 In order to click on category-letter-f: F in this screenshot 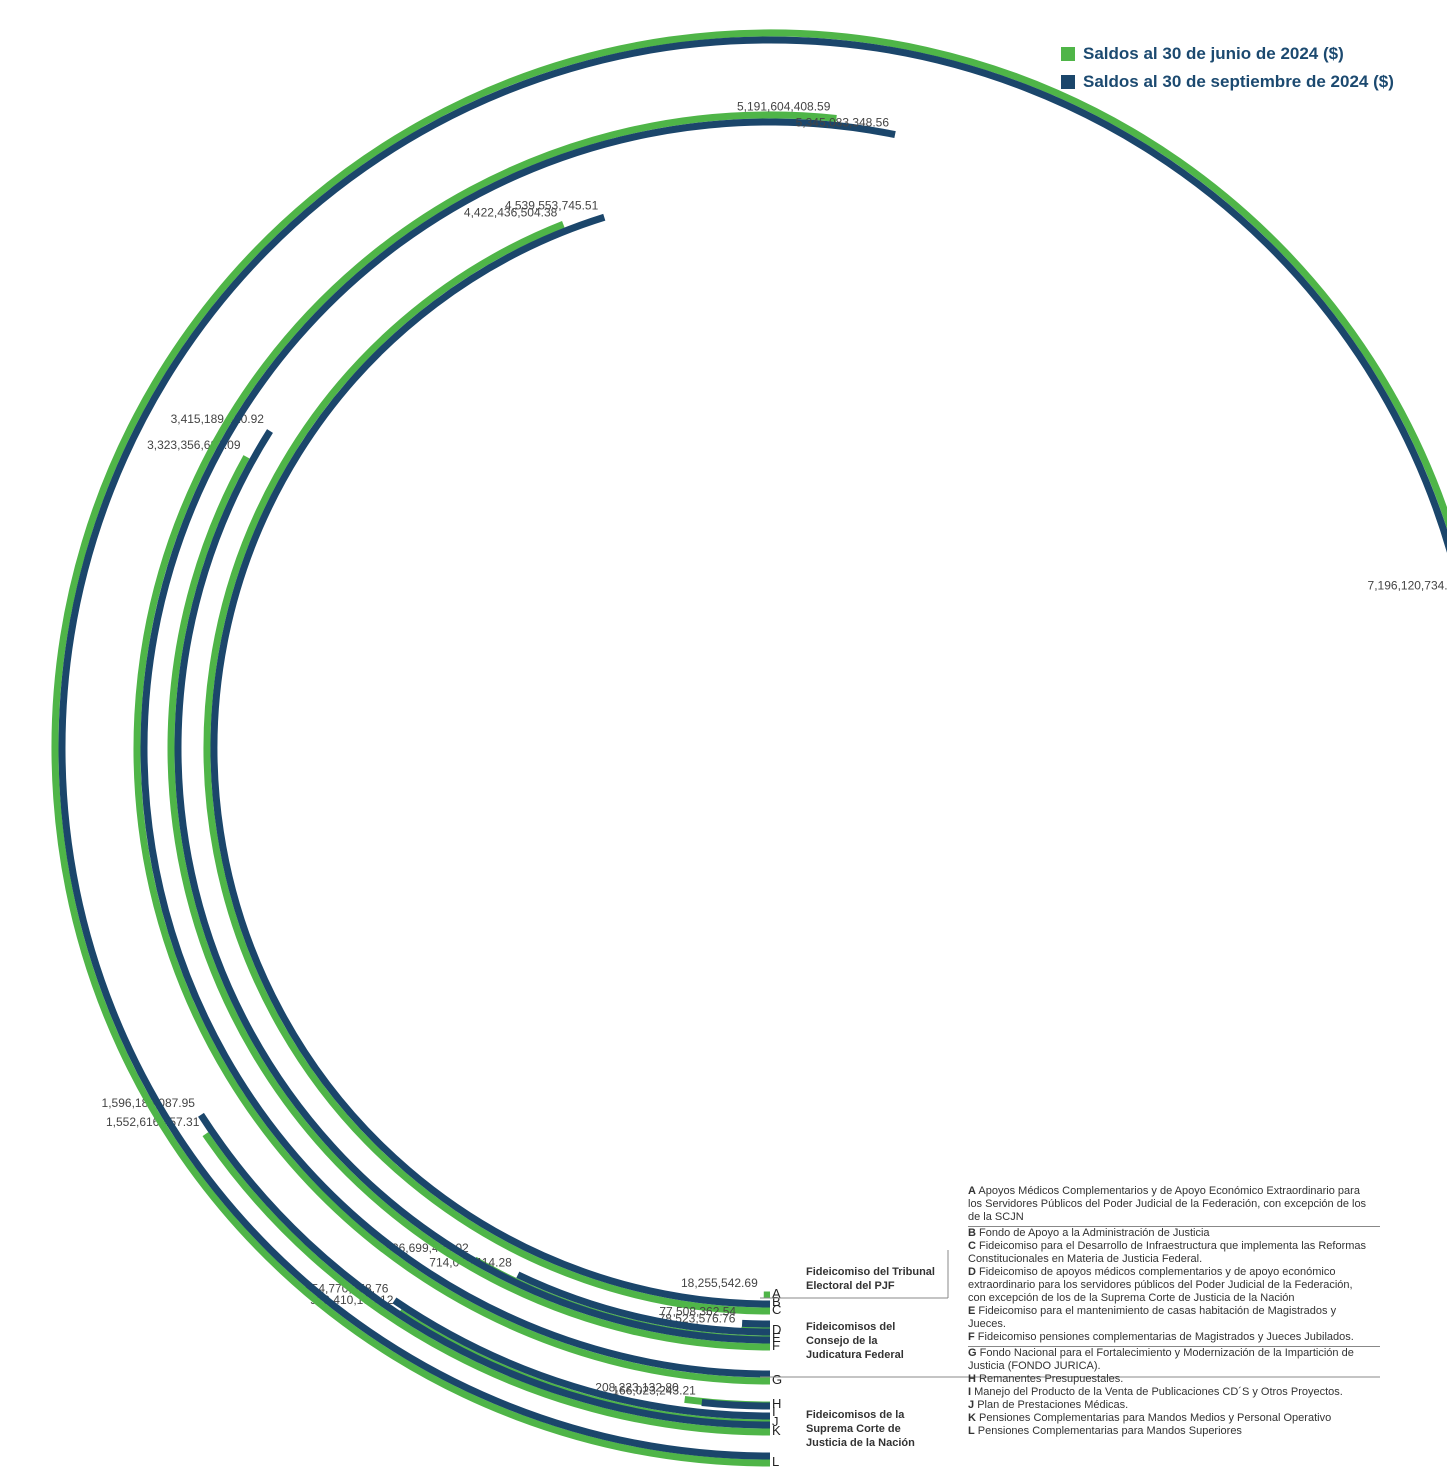, I will do `click(776, 1345)`.